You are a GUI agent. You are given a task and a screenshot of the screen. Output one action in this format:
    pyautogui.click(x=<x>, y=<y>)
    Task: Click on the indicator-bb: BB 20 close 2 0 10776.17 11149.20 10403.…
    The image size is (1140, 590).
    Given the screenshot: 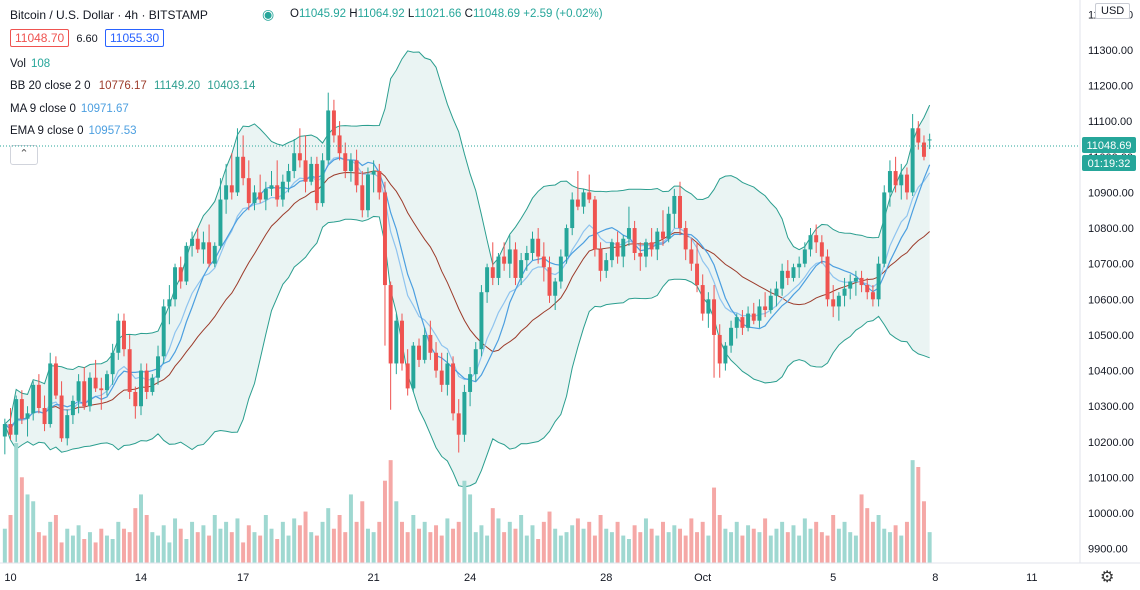 What is the action you would take?
    pyautogui.click(x=132, y=86)
    